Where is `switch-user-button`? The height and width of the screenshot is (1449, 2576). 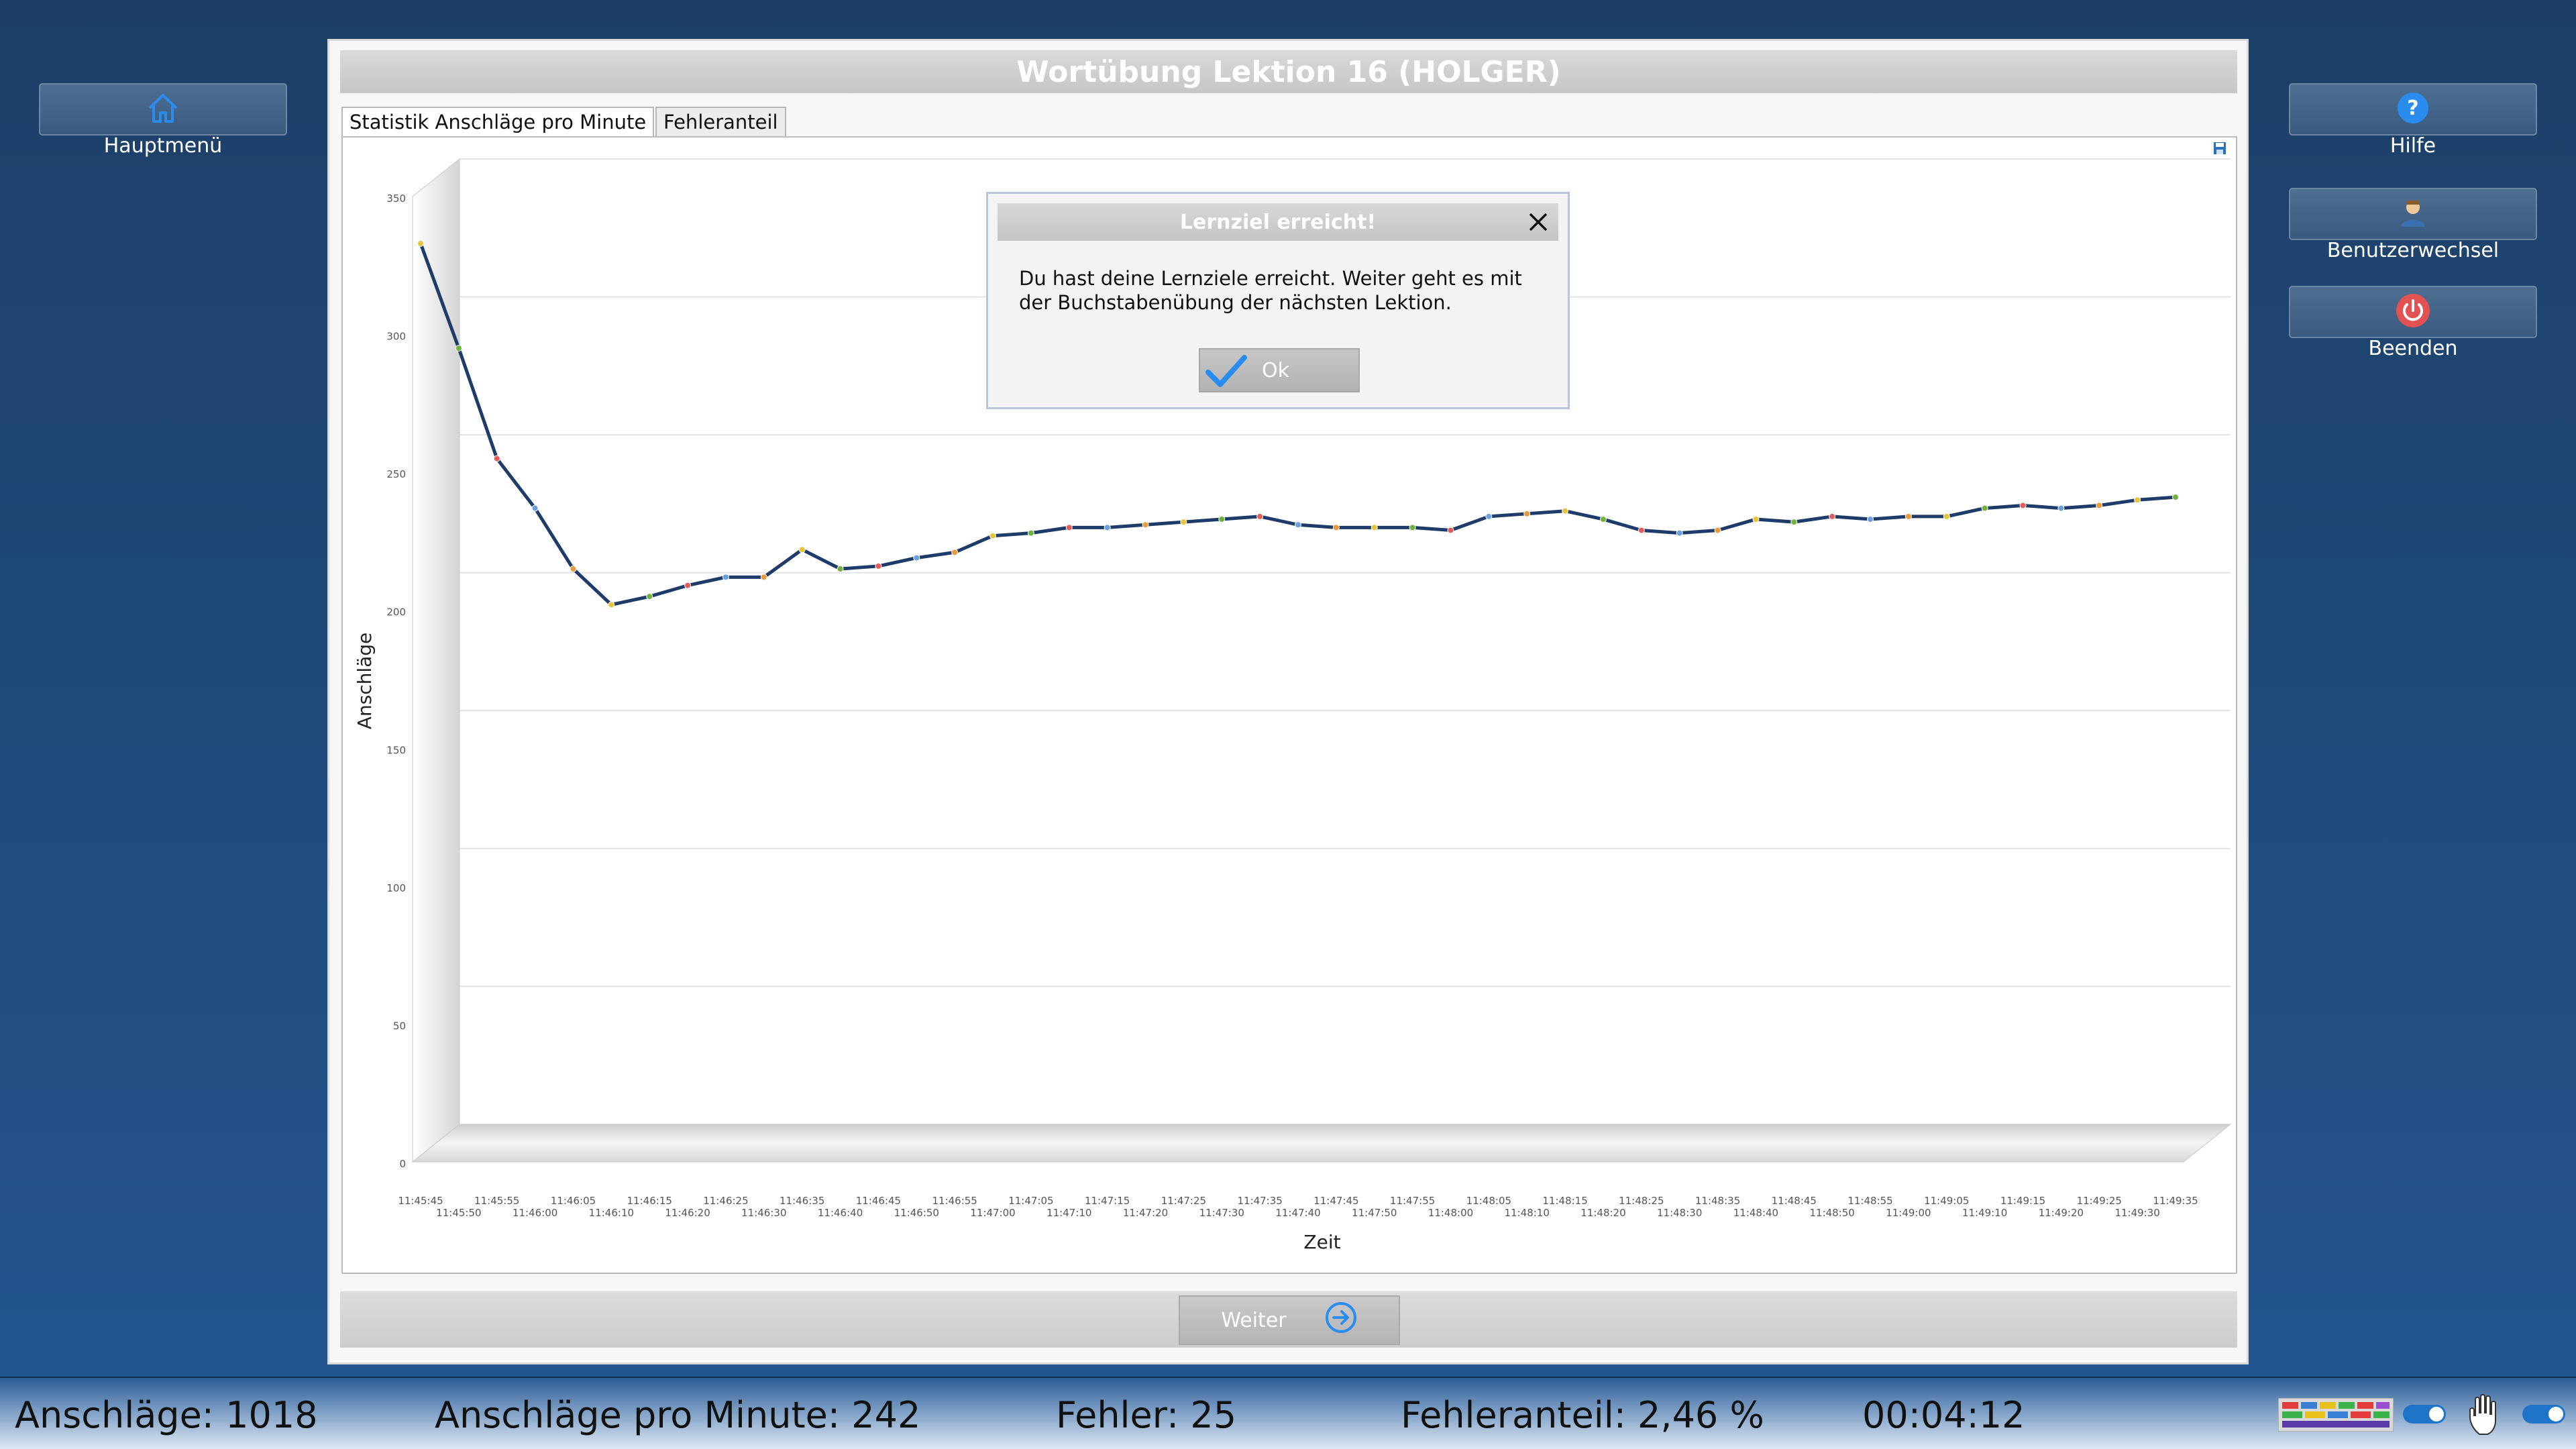 switch-user-button is located at coordinates (2413, 214).